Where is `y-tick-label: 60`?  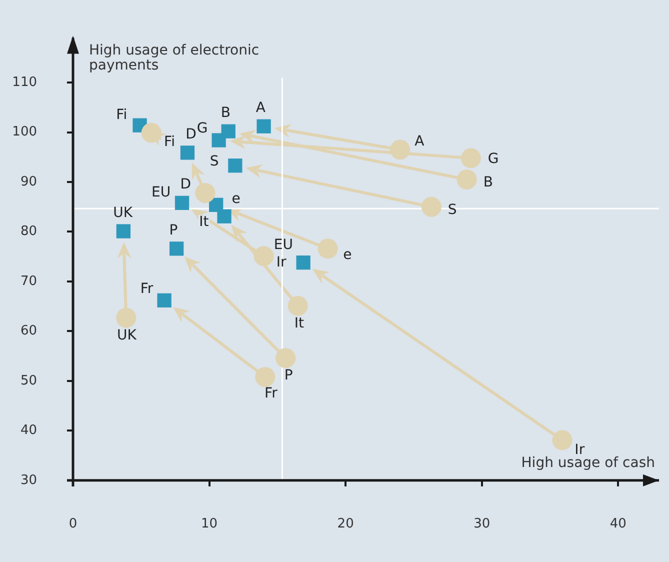 y-tick-label: 60 is located at coordinates (28, 331).